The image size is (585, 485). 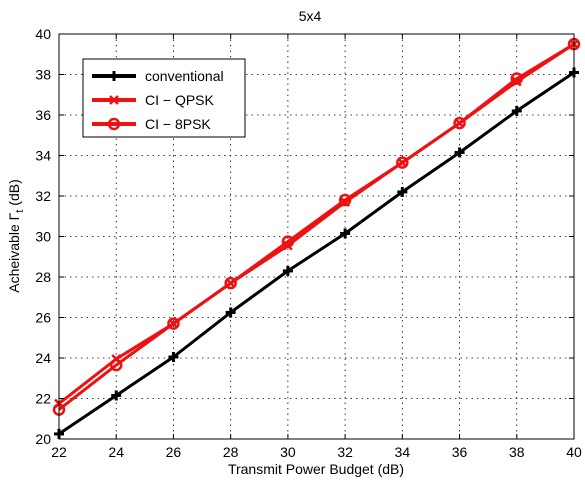 What do you see at coordinates (345, 452) in the screenshot?
I see `x-tick-label: 32` at bounding box center [345, 452].